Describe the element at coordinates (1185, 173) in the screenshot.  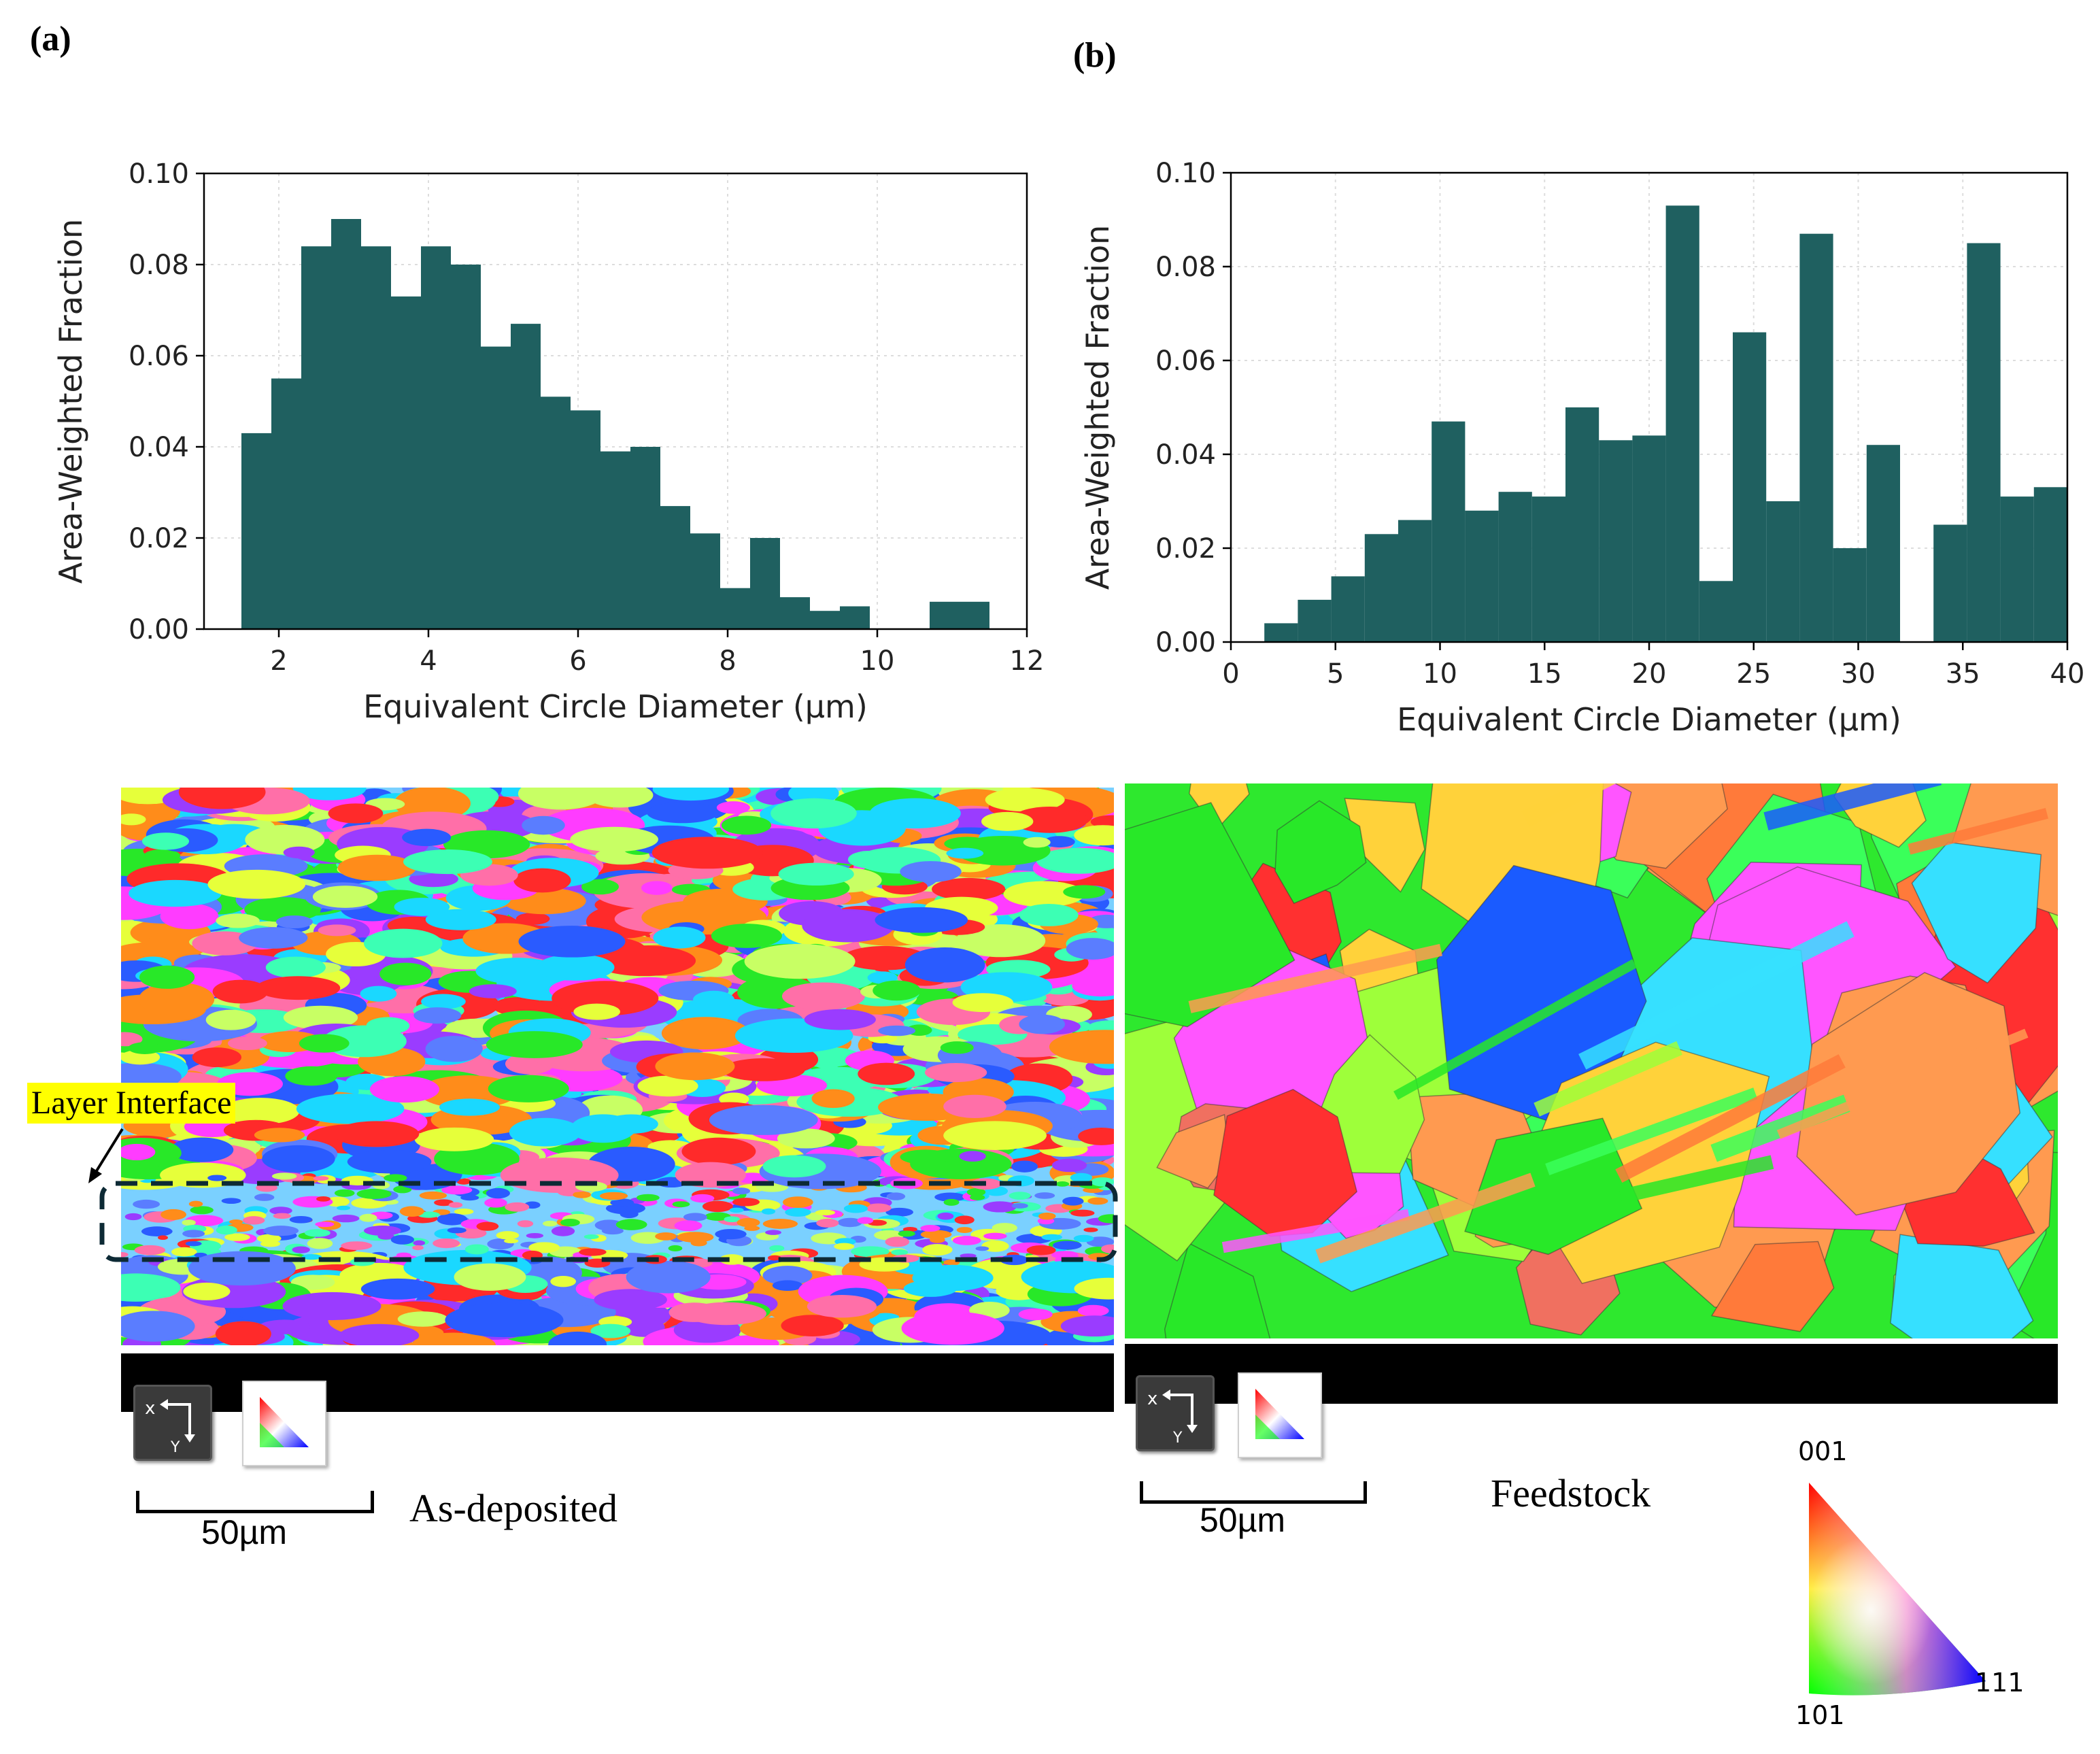
I see `y-tick-label: 0.10` at that location.